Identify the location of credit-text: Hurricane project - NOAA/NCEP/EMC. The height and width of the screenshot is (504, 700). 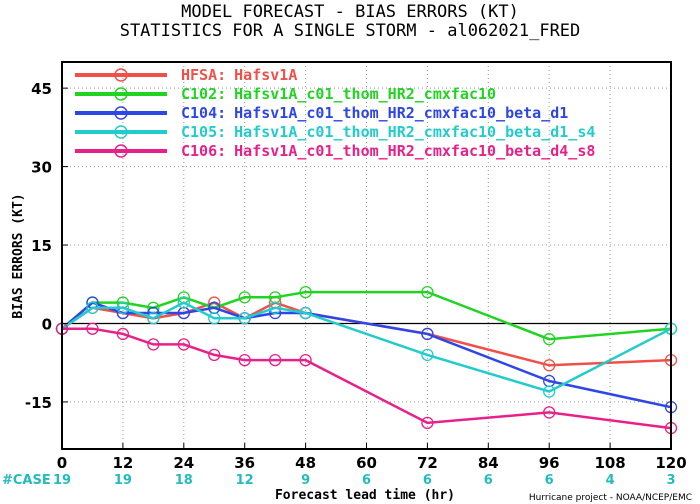
(610, 498).